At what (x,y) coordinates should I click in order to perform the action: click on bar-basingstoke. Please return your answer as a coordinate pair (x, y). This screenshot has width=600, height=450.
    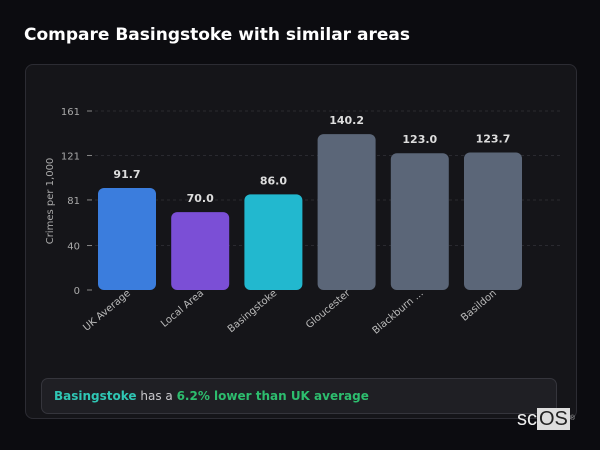
    Looking at the image, I should click on (273, 242).